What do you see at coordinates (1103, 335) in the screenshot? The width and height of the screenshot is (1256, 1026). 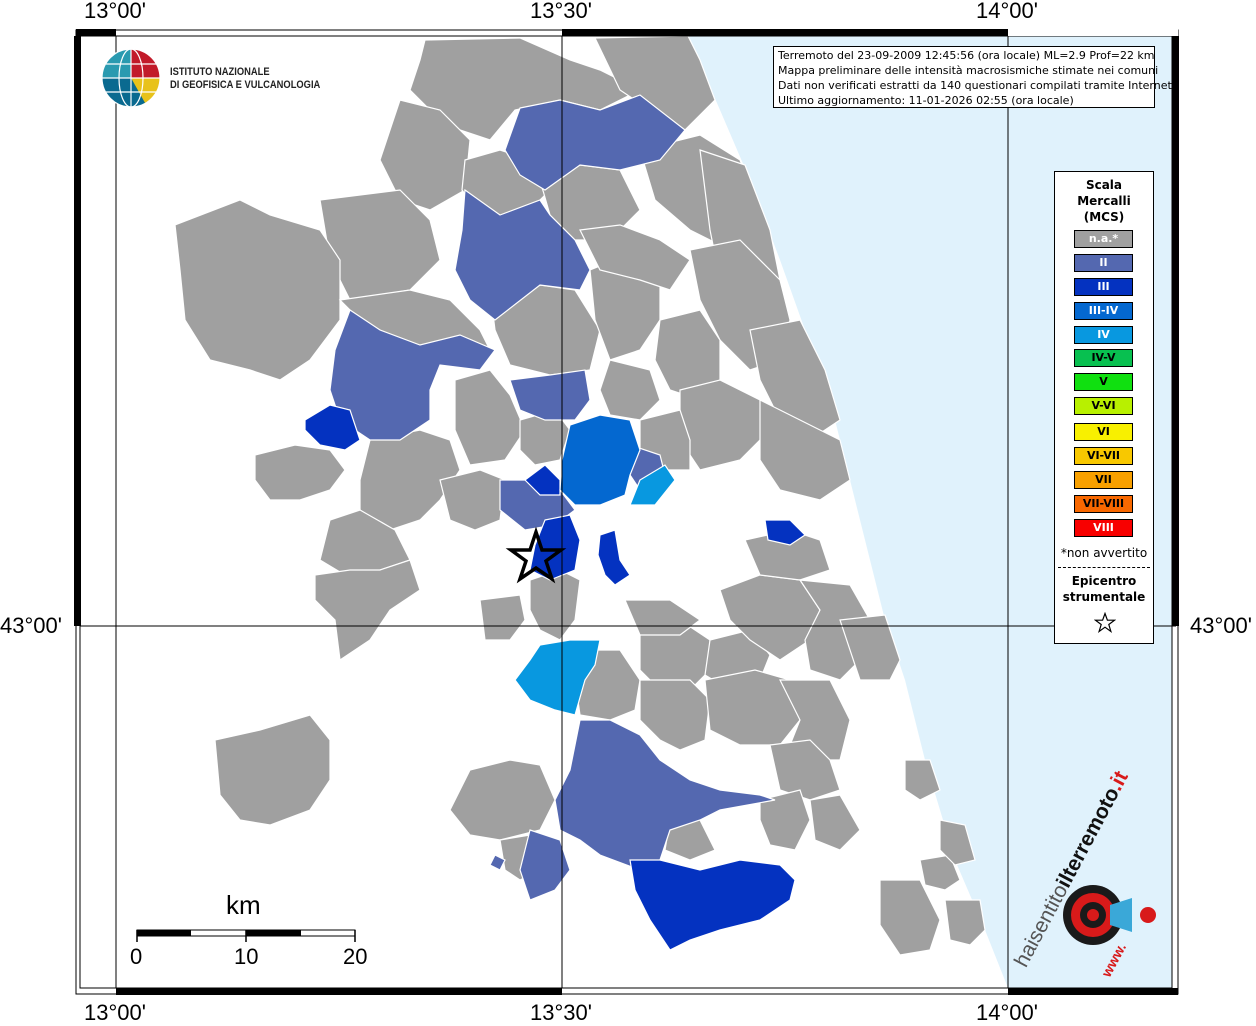 I see `legend-swatch-iv: IV` at bounding box center [1103, 335].